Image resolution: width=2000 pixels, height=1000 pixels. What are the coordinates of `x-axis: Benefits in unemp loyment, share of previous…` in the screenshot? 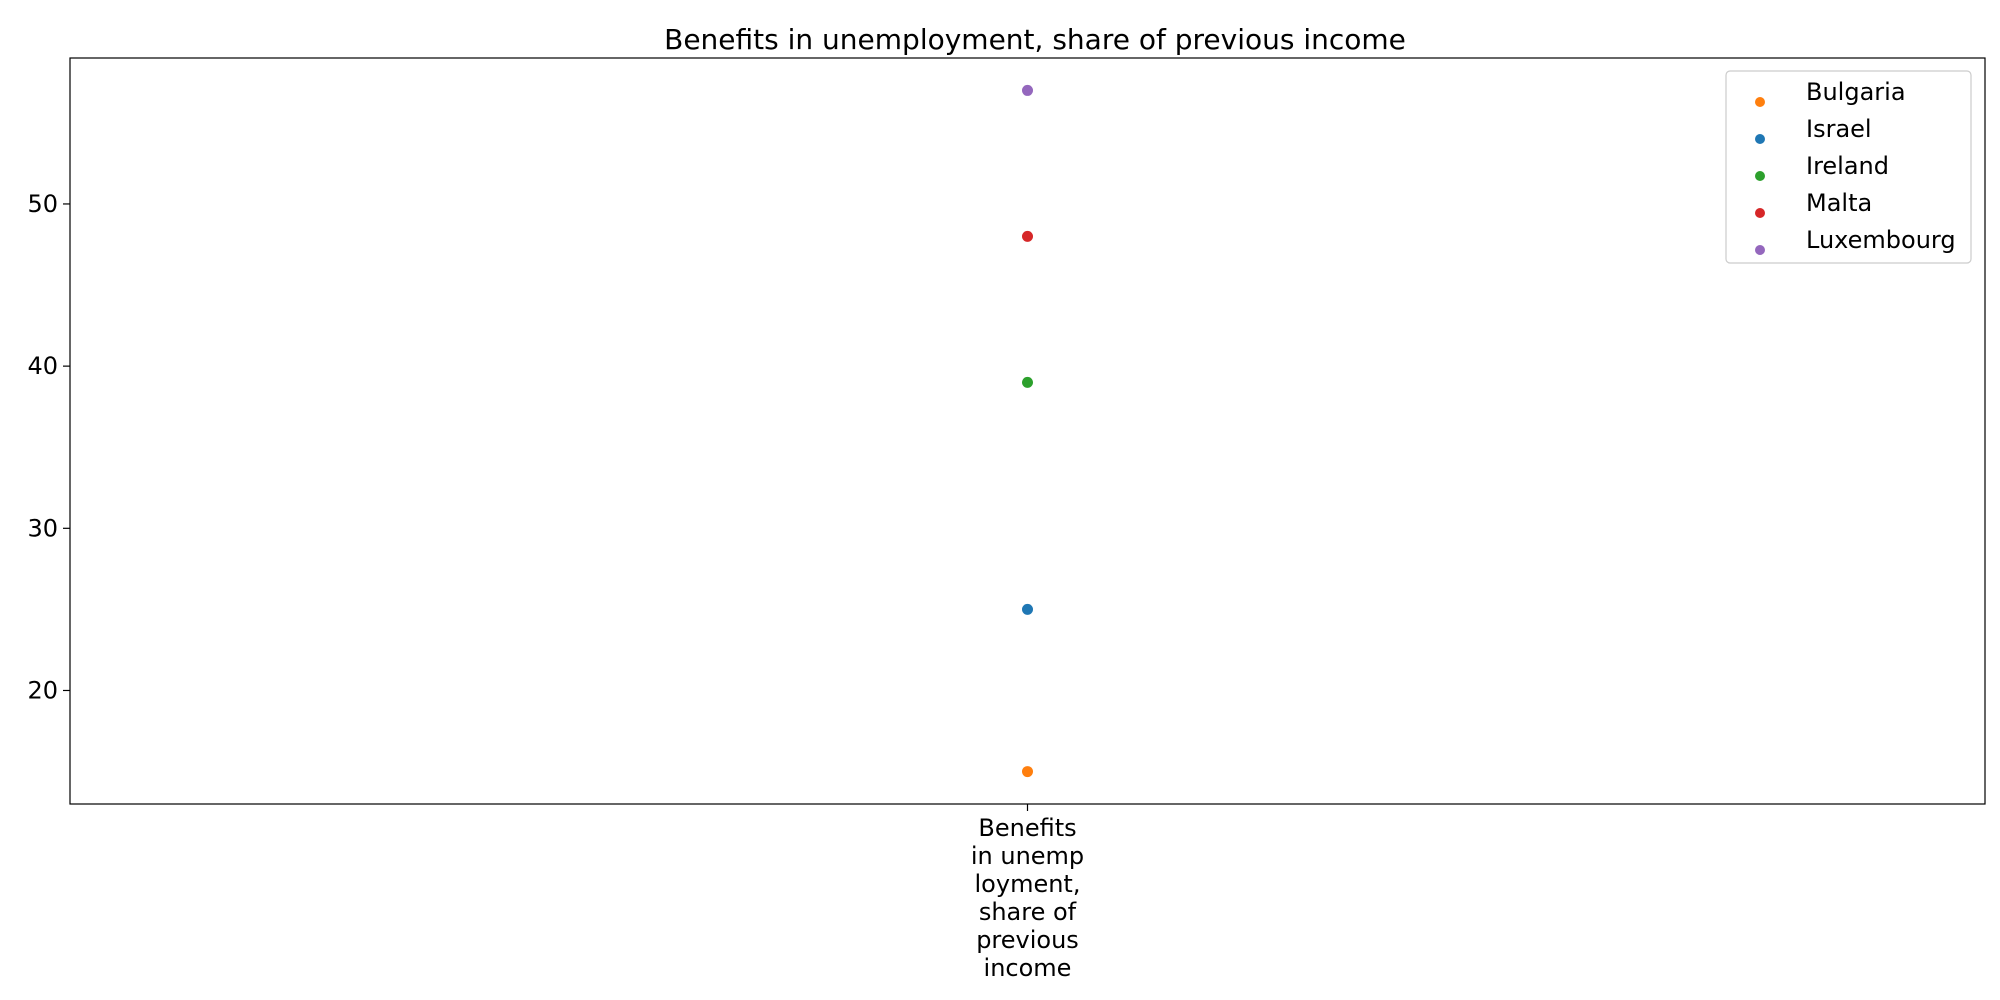 It's located at (1027, 893).